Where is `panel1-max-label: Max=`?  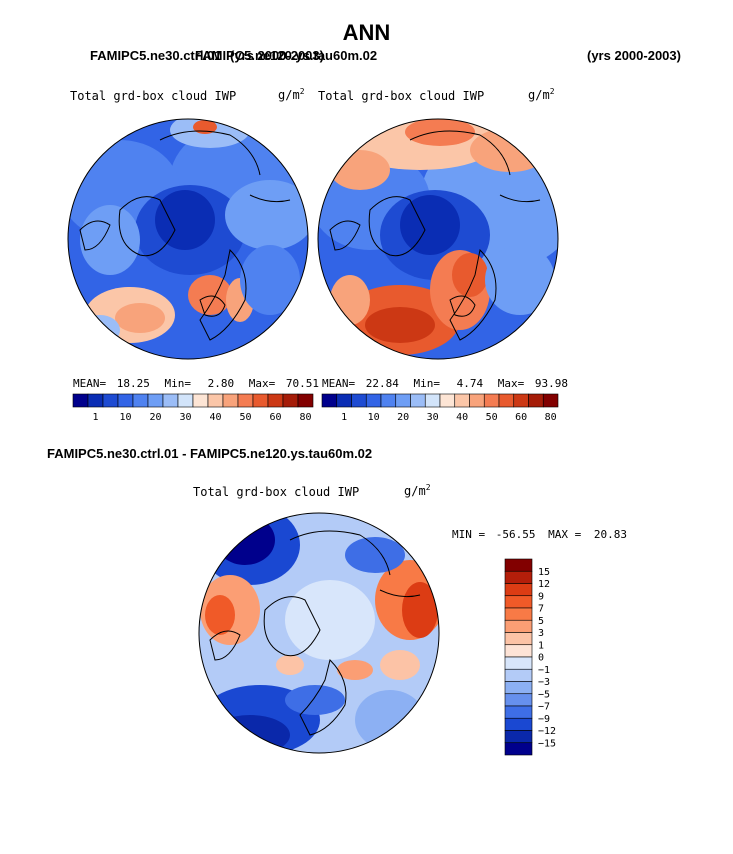
panel1-max-label: Max= is located at coordinates (262, 383).